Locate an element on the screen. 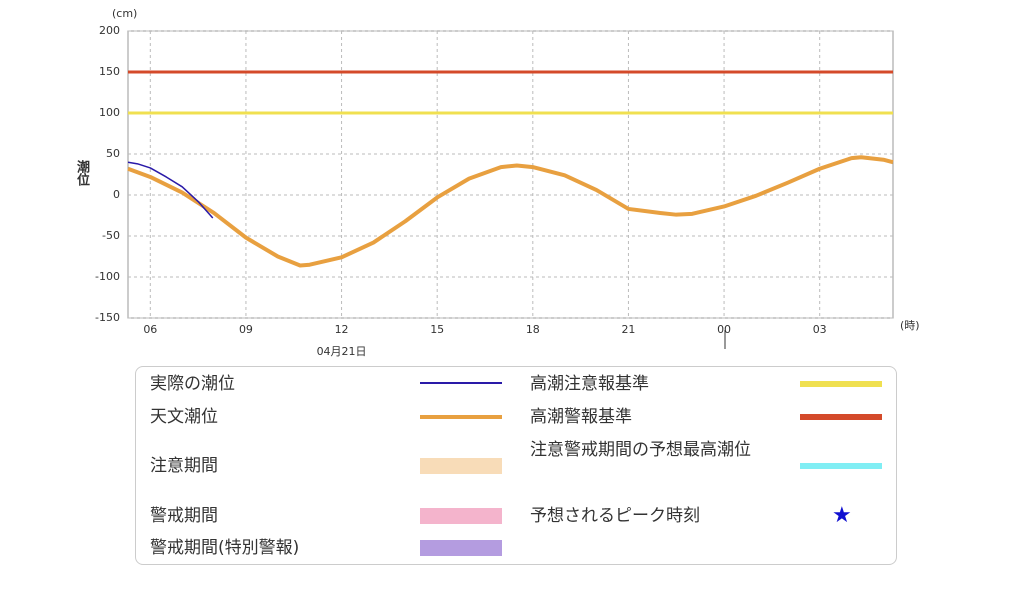 The image size is (1024, 600). x-tick-label: 00 is located at coordinates (724, 329).